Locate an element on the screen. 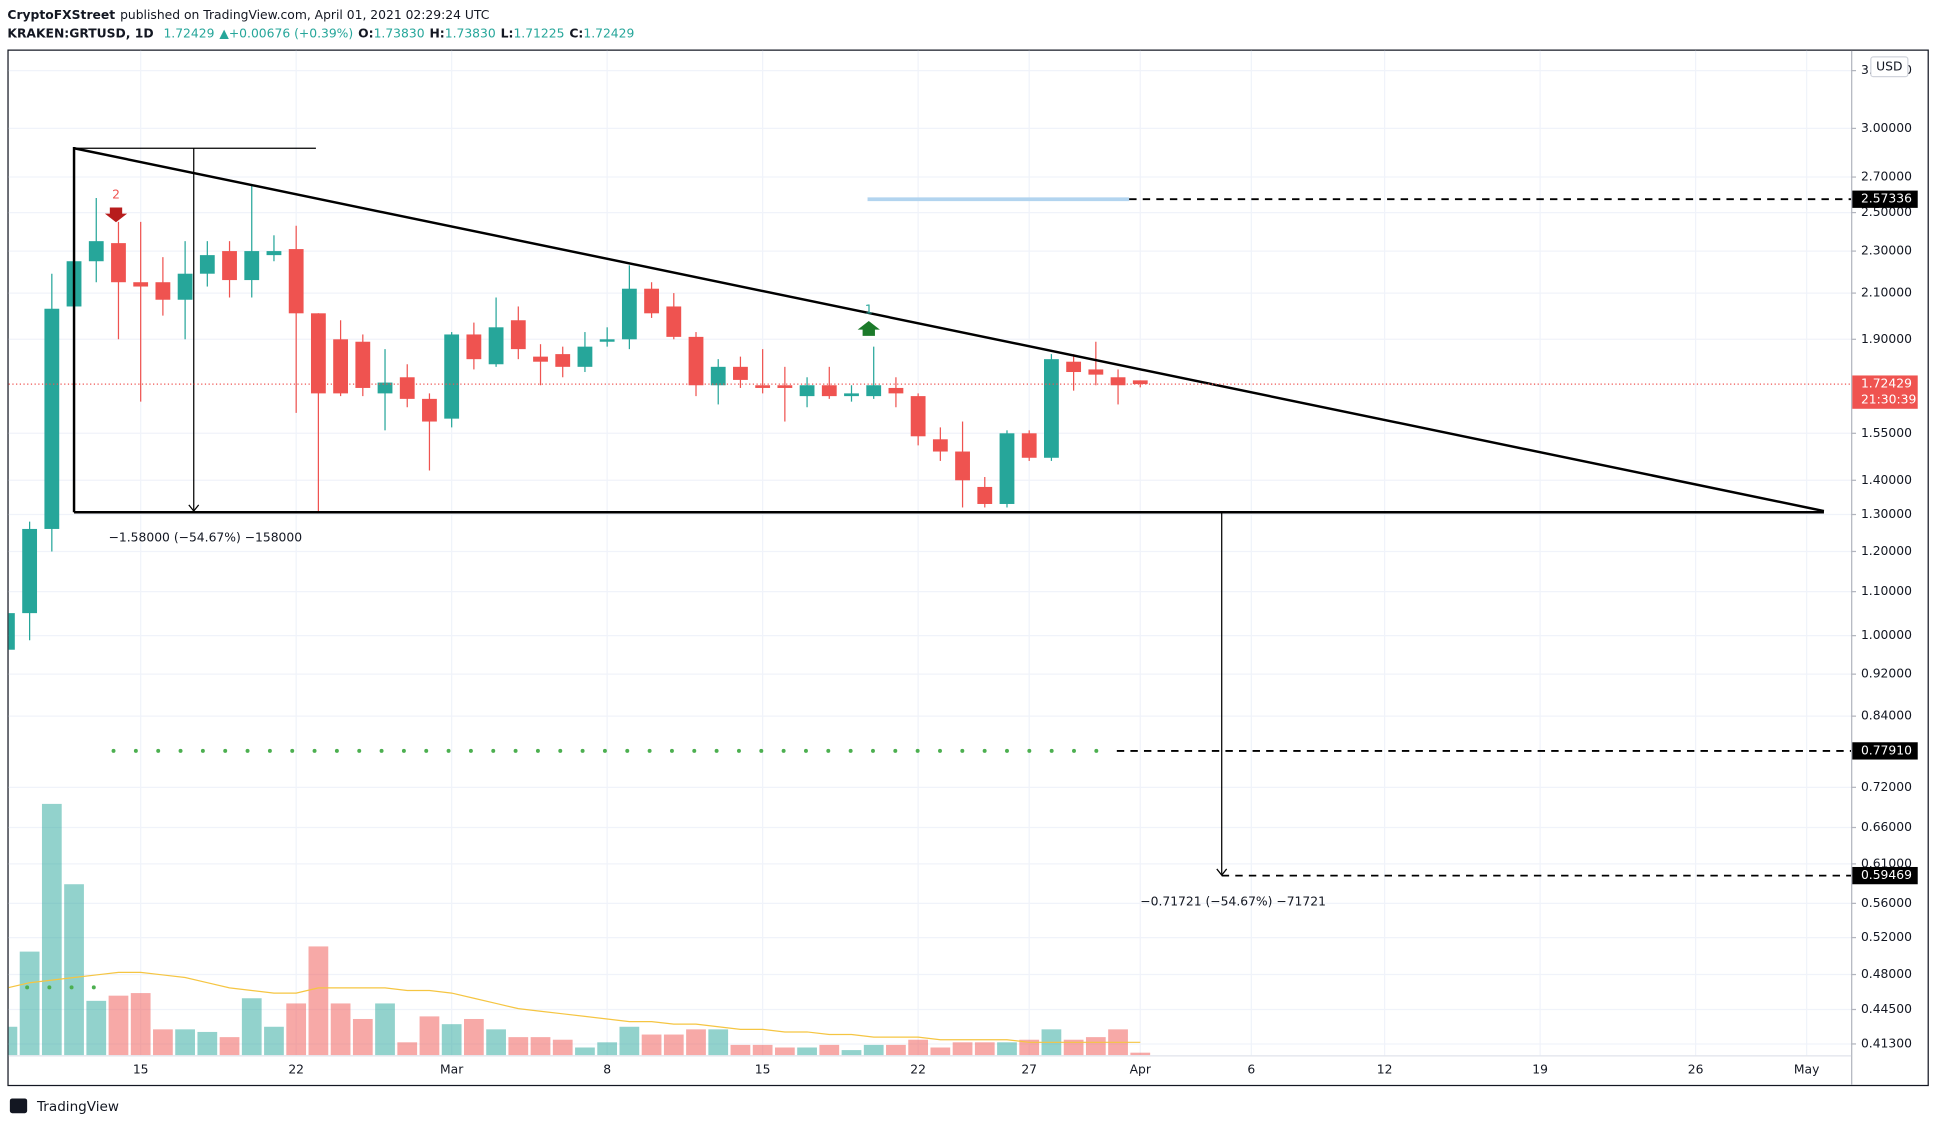  footer-text: TradingView is located at coordinates (77, 1107).